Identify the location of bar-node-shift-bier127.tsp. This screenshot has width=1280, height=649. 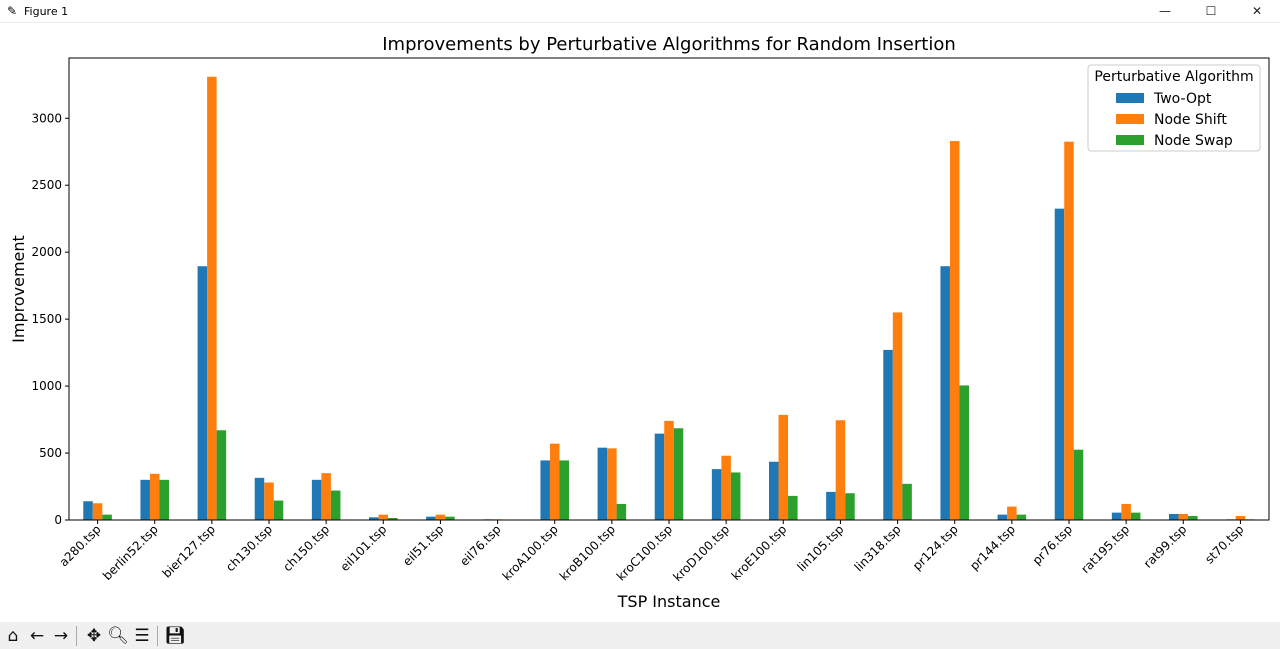
(212, 298).